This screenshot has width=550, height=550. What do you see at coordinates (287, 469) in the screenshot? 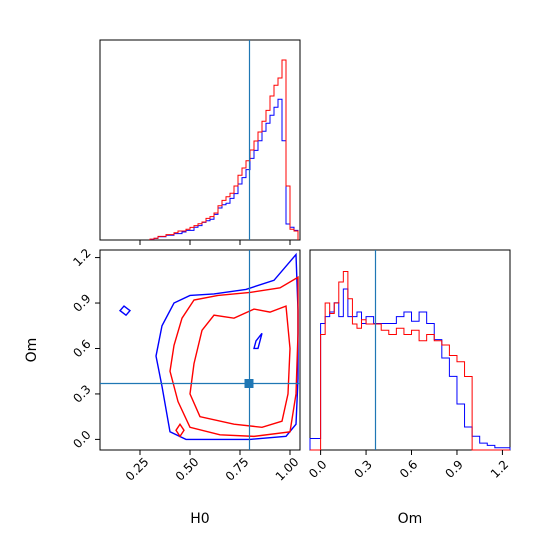
I see `x-tick-label-h0: 1.00` at bounding box center [287, 469].